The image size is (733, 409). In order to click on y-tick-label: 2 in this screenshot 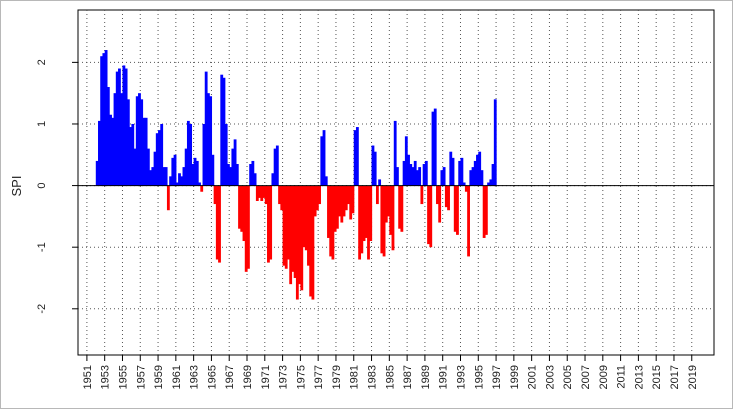, I will do `click(42, 62)`.